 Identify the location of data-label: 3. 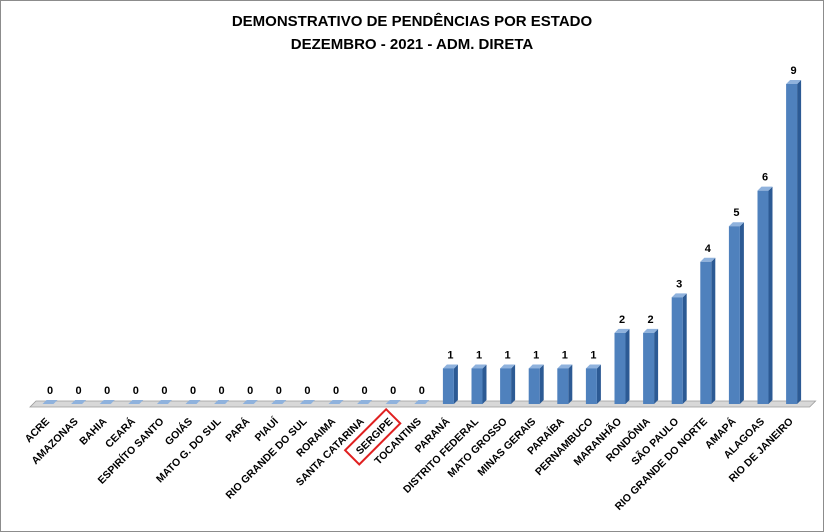
(679, 284).